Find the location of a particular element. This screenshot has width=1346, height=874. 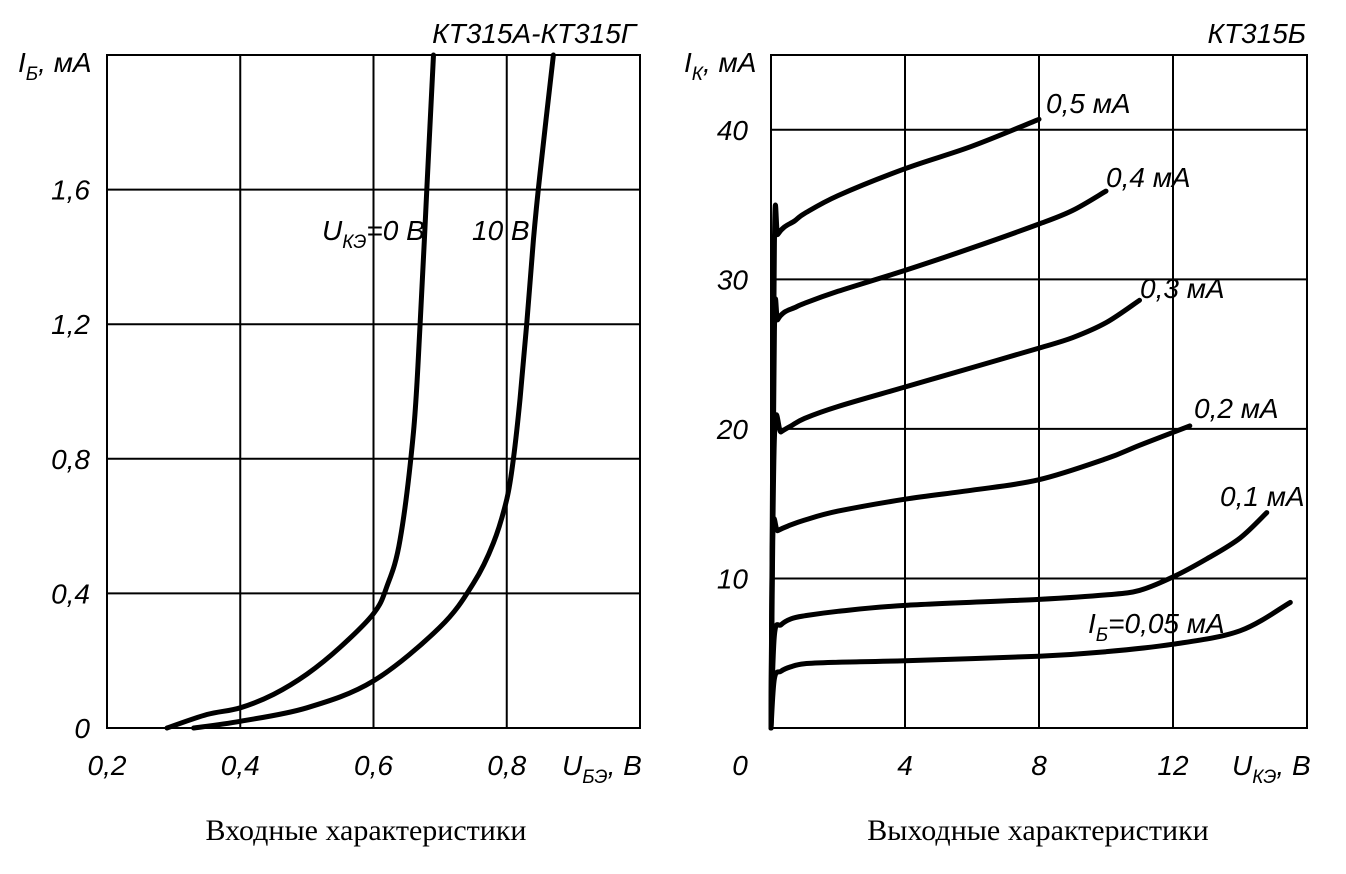

x-tick-label: 12 is located at coordinates (1173, 765).